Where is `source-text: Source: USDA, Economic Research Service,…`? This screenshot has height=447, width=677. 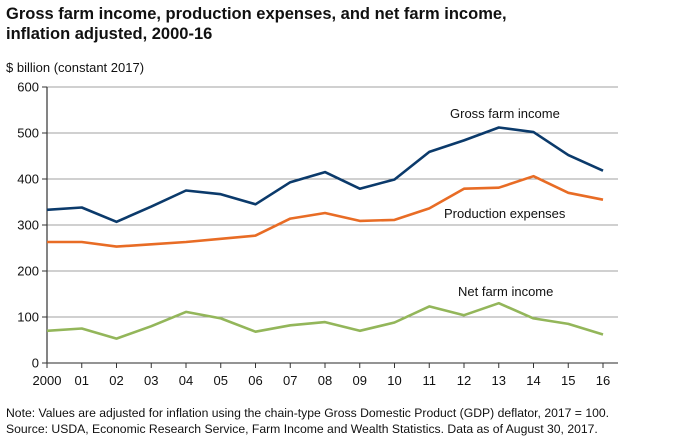
source-text: Source: USDA, Economic Research Service,… is located at coordinates (302, 429).